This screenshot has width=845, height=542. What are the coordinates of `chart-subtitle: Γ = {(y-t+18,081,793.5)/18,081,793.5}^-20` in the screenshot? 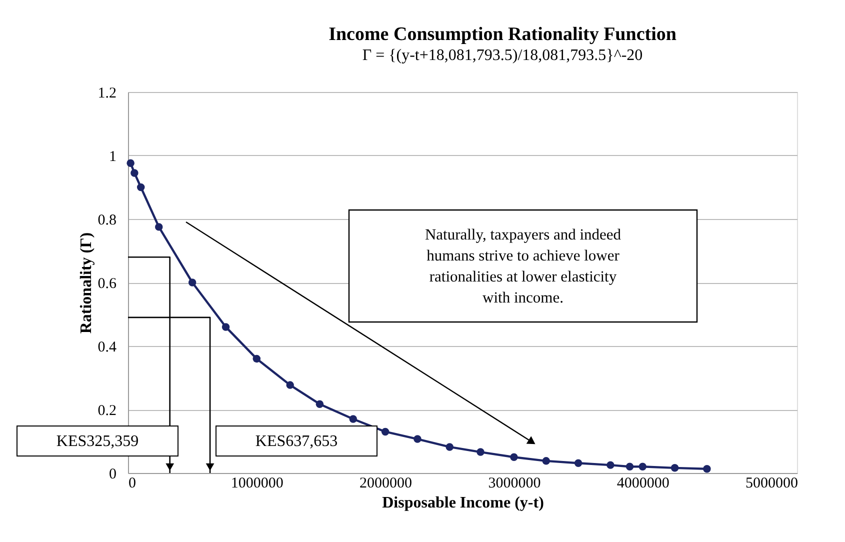 It's located at (502, 55).